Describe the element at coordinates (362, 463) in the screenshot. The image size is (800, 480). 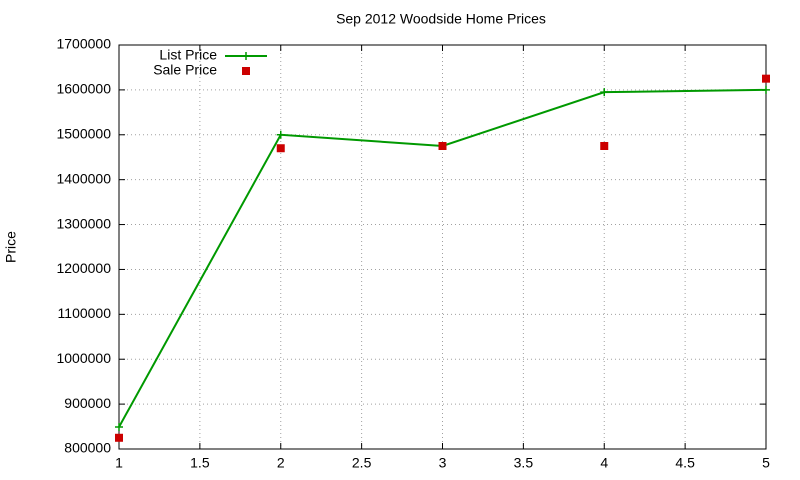
I see `x-tick-label: 2.5` at that location.